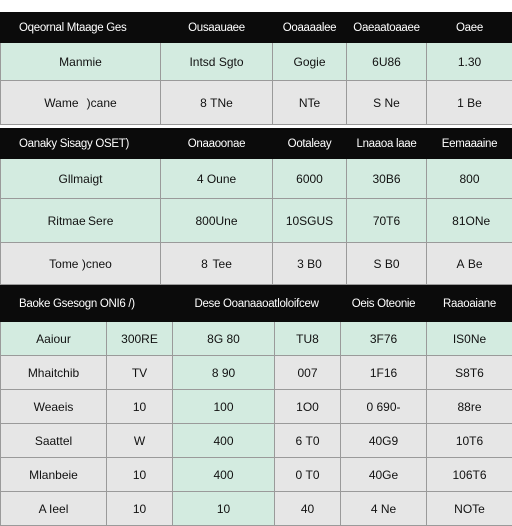  Describe the element at coordinates (310, 144) in the screenshot. I see `section-2-header-cell: Ootaleay` at that location.